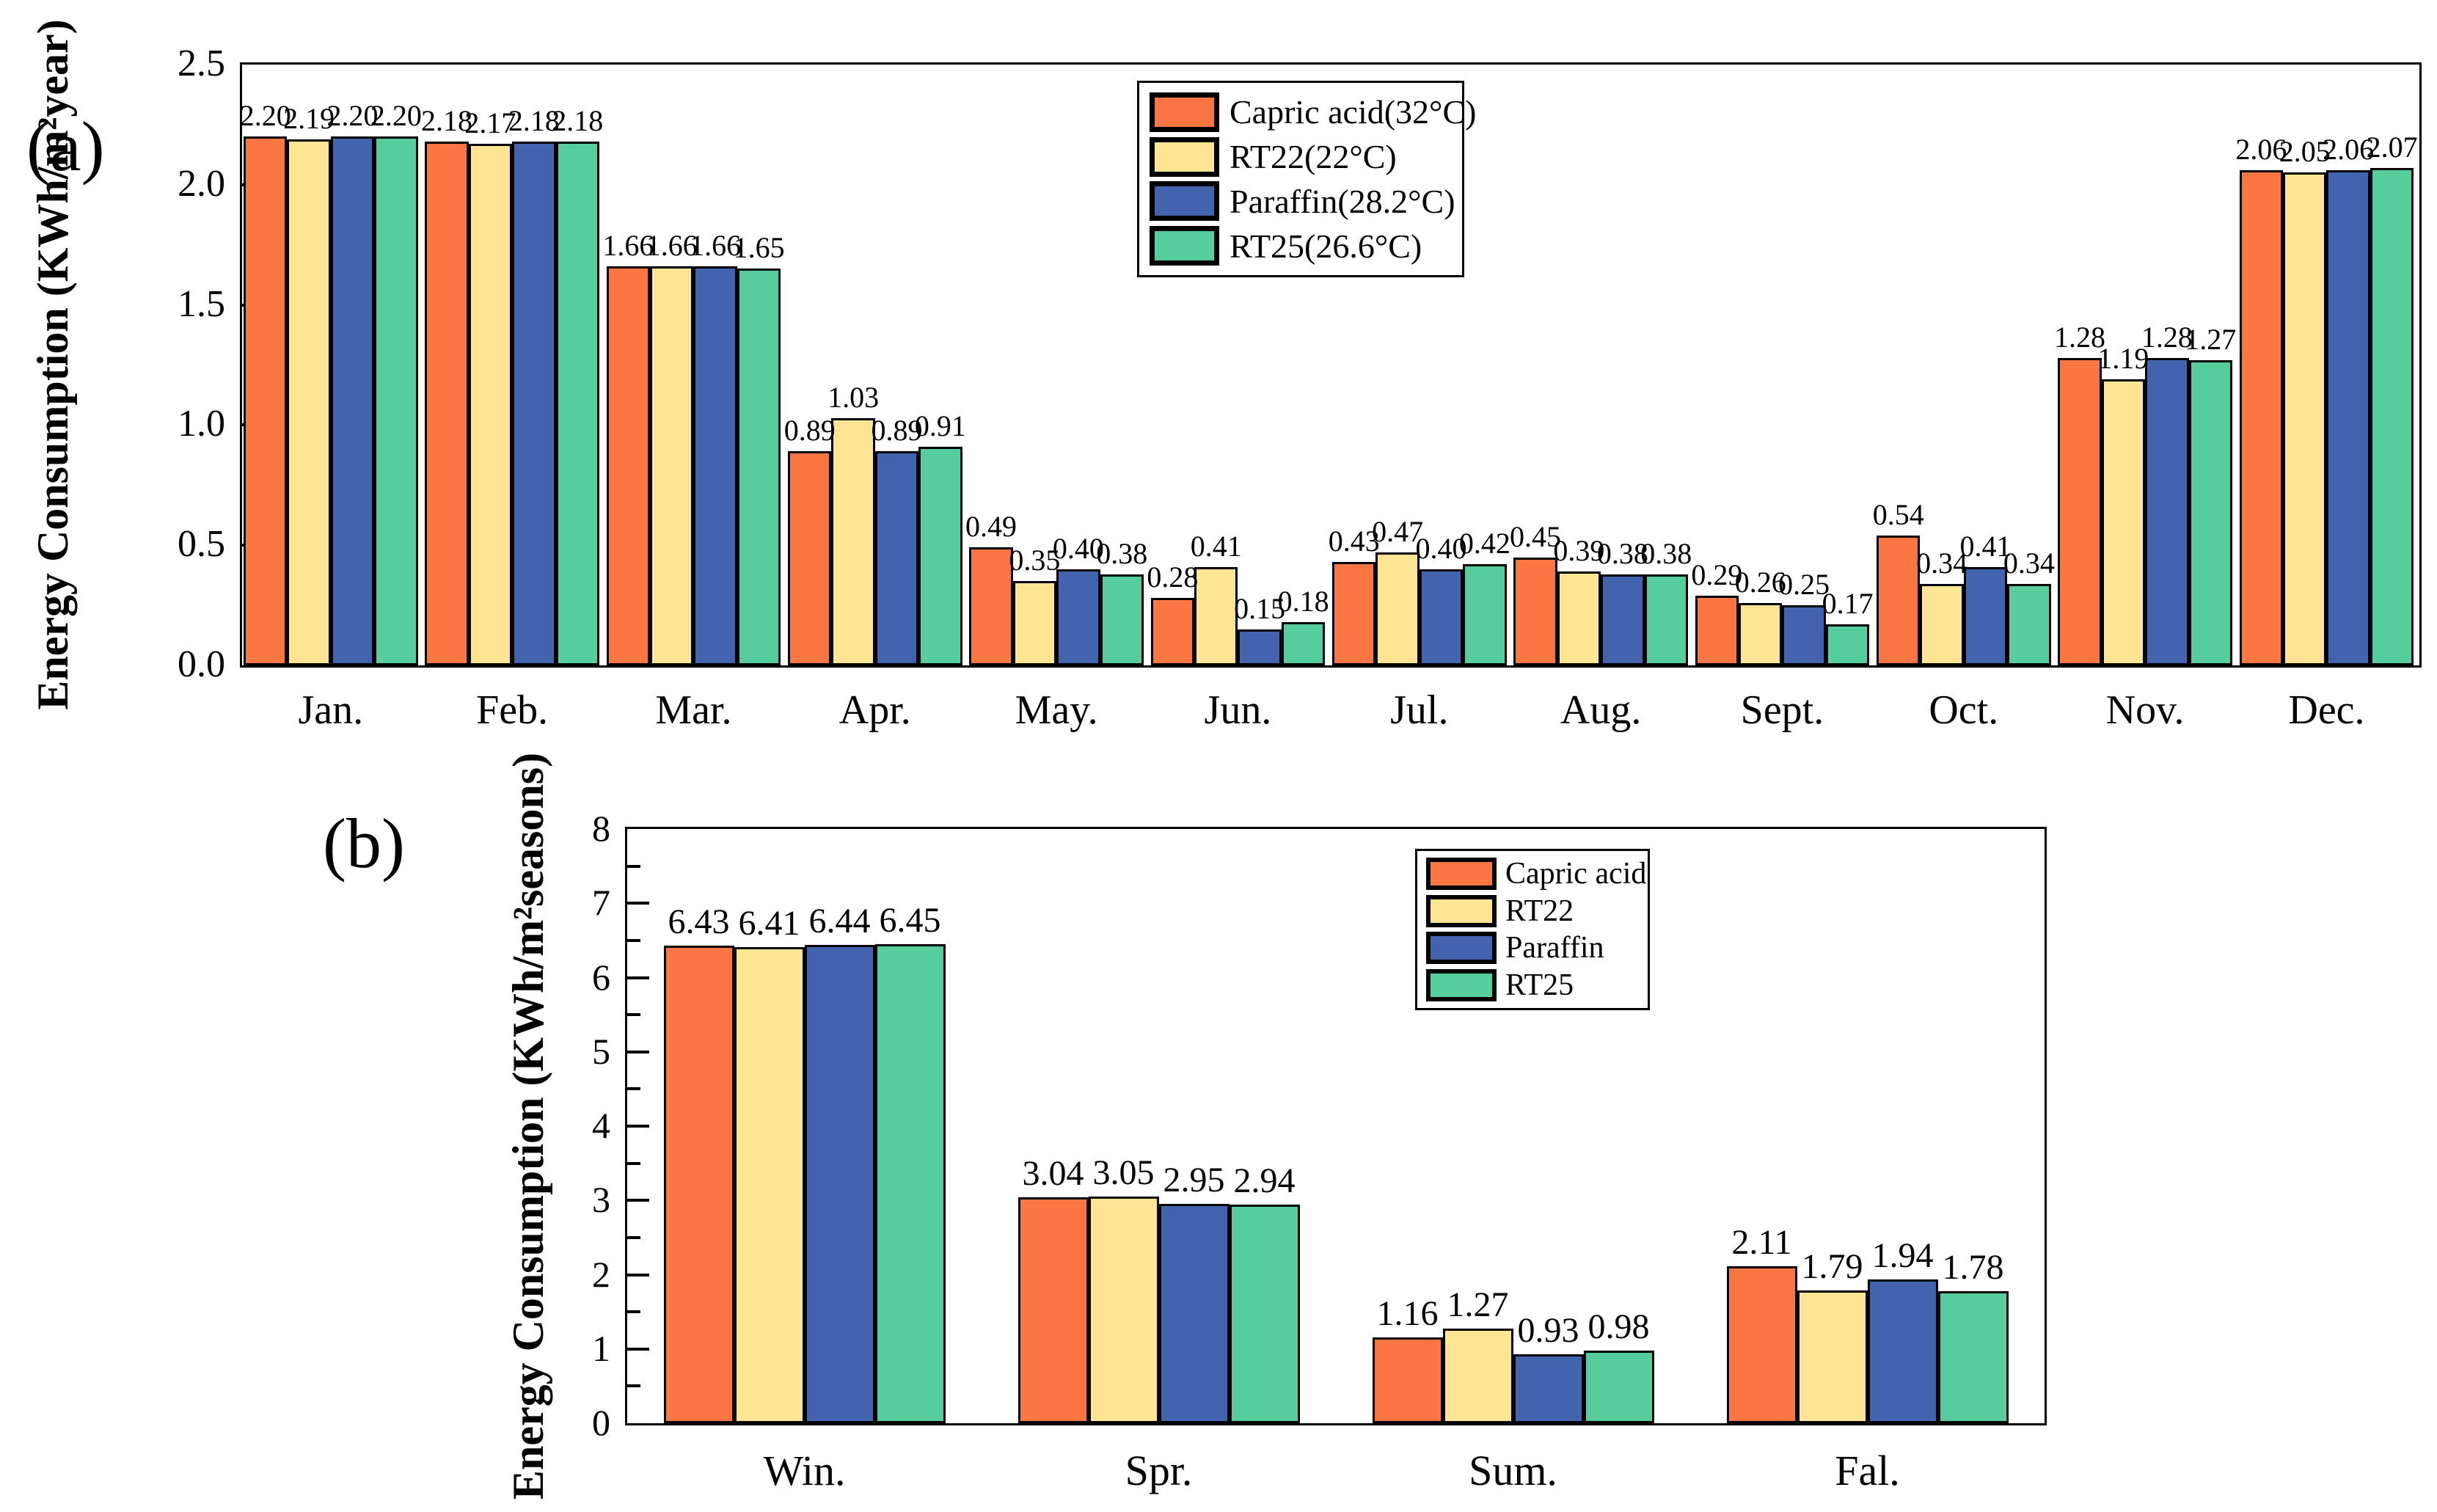 The height and width of the screenshot is (1512, 2437). What do you see at coordinates (991, 527) in the screenshot?
I see `bar-value-label: 0.49` at bounding box center [991, 527].